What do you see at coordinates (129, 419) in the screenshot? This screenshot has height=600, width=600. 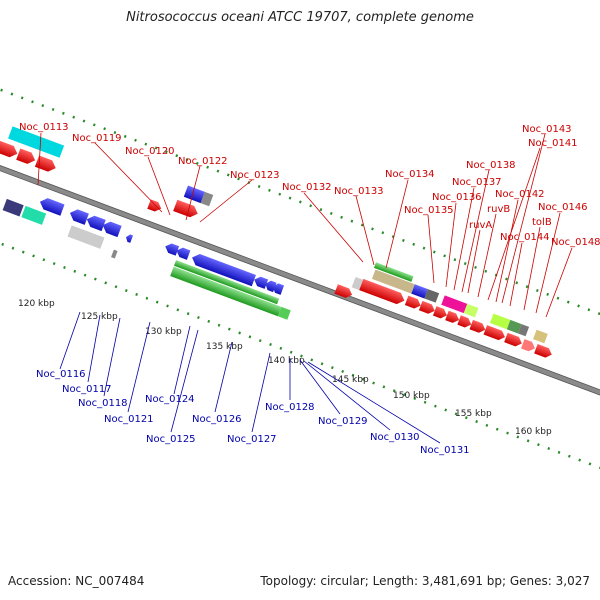 I see `gene-label-noc0121: Noc_0121` at bounding box center [129, 419].